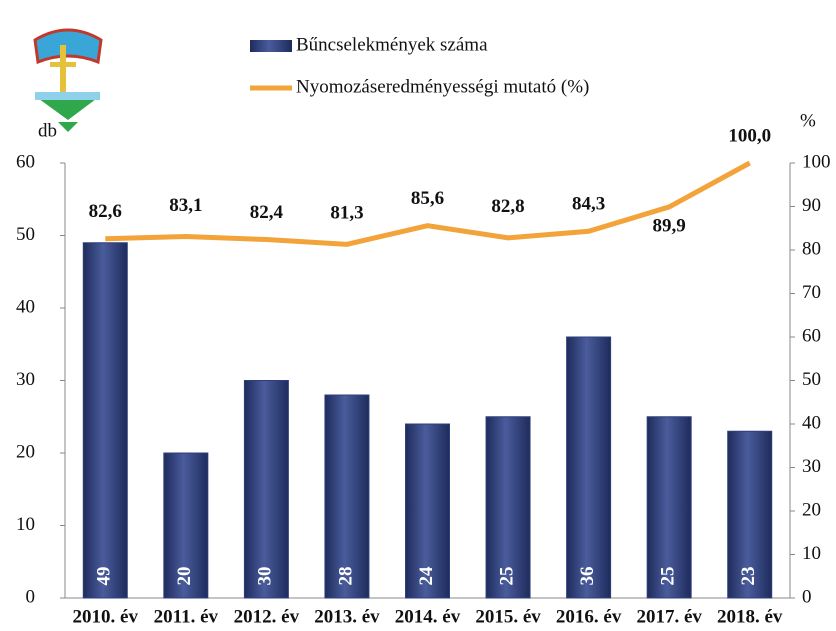  Describe the element at coordinates (669, 616) in the screenshot. I see `x-tick-label: 2017. év` at that location.